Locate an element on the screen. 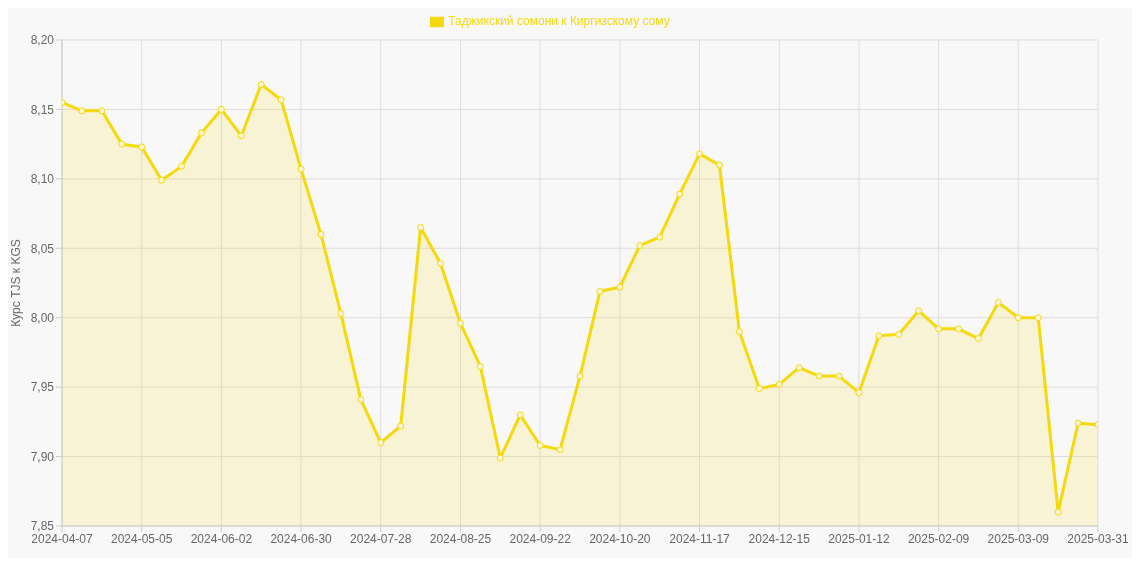 The height and width of the screenshot is (570, 1140). x-tick-label: 2025-03-09 is located at coordinates (1018, 538).